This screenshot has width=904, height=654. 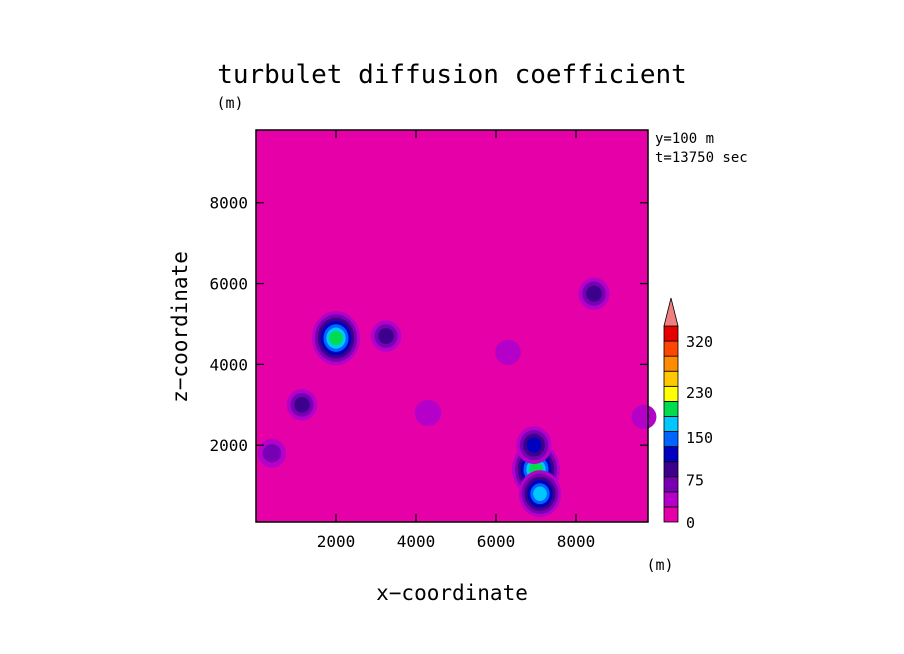 I want to click on chart-title: turbulet diffusion coefficient, so click(x=452, y=75).